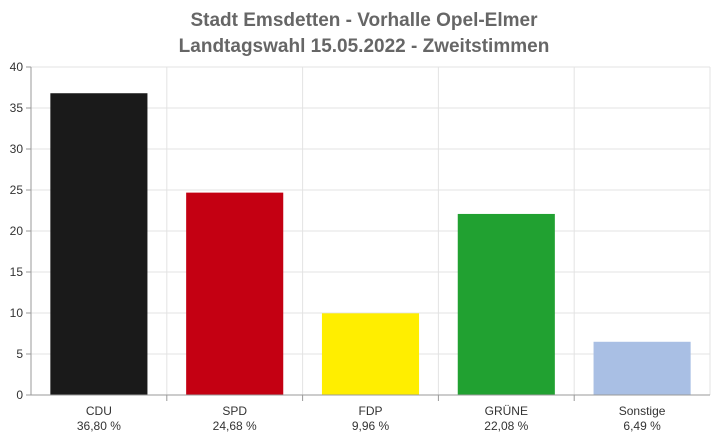  What do you see at coordinates (17, 190) in the screenshot?
I see `y-tick-label-25: 25` at bounding box center [17, 190].